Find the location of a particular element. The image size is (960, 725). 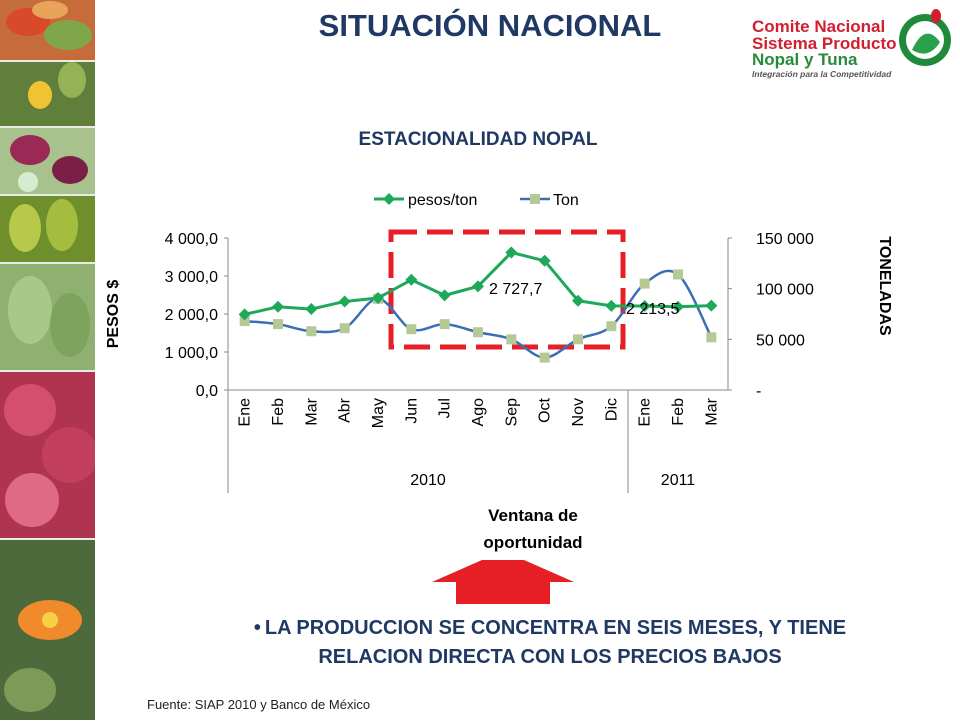

logo-line2: Sistema Producto is located at coordinates (824, 43).